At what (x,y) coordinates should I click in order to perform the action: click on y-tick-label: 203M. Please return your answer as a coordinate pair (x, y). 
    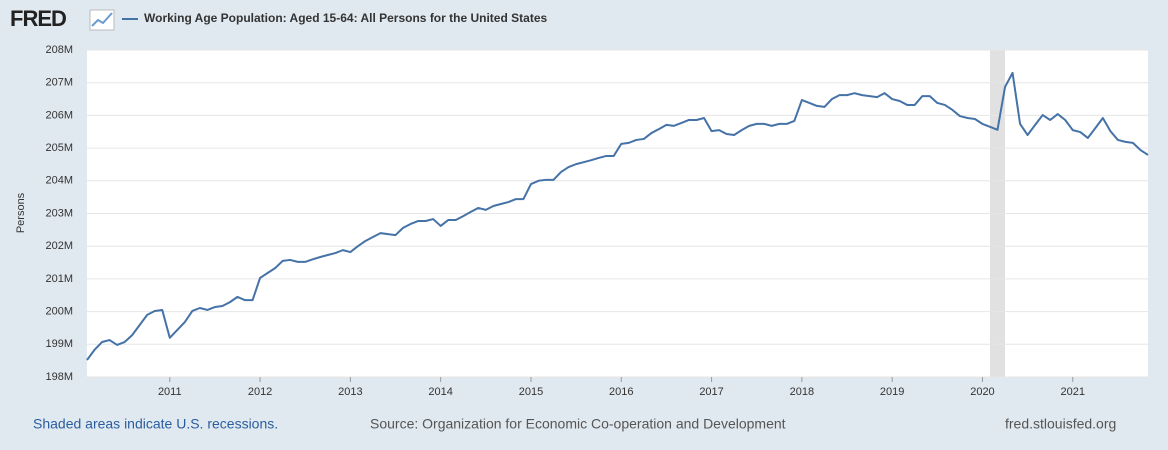
    Looking at the image, I should click on (59, 213).